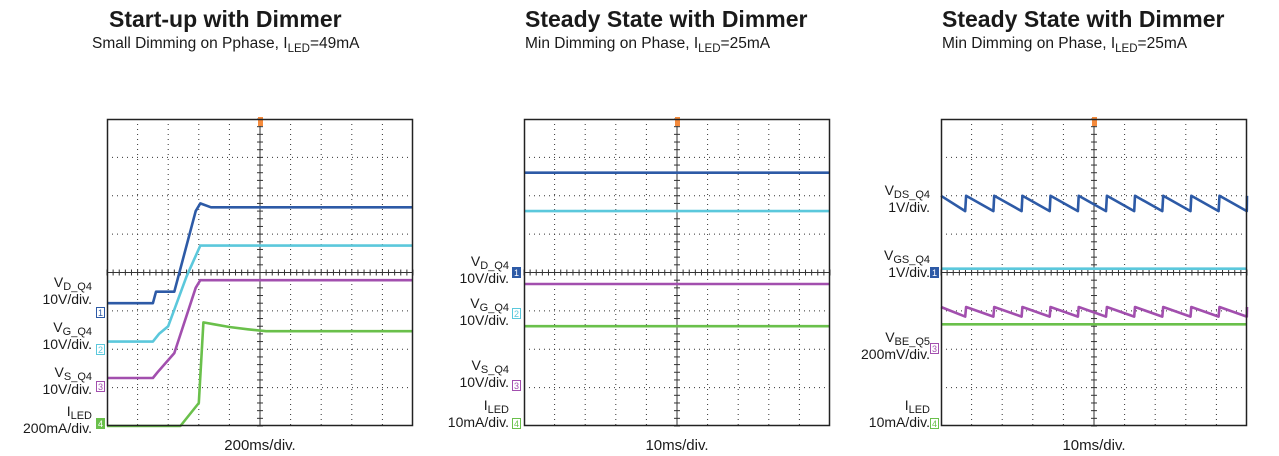 The image size is (1279, 456). I want to click on chart-subtitle: Small Dimming on Pphase, ILED=49mA, so click(226, 45).